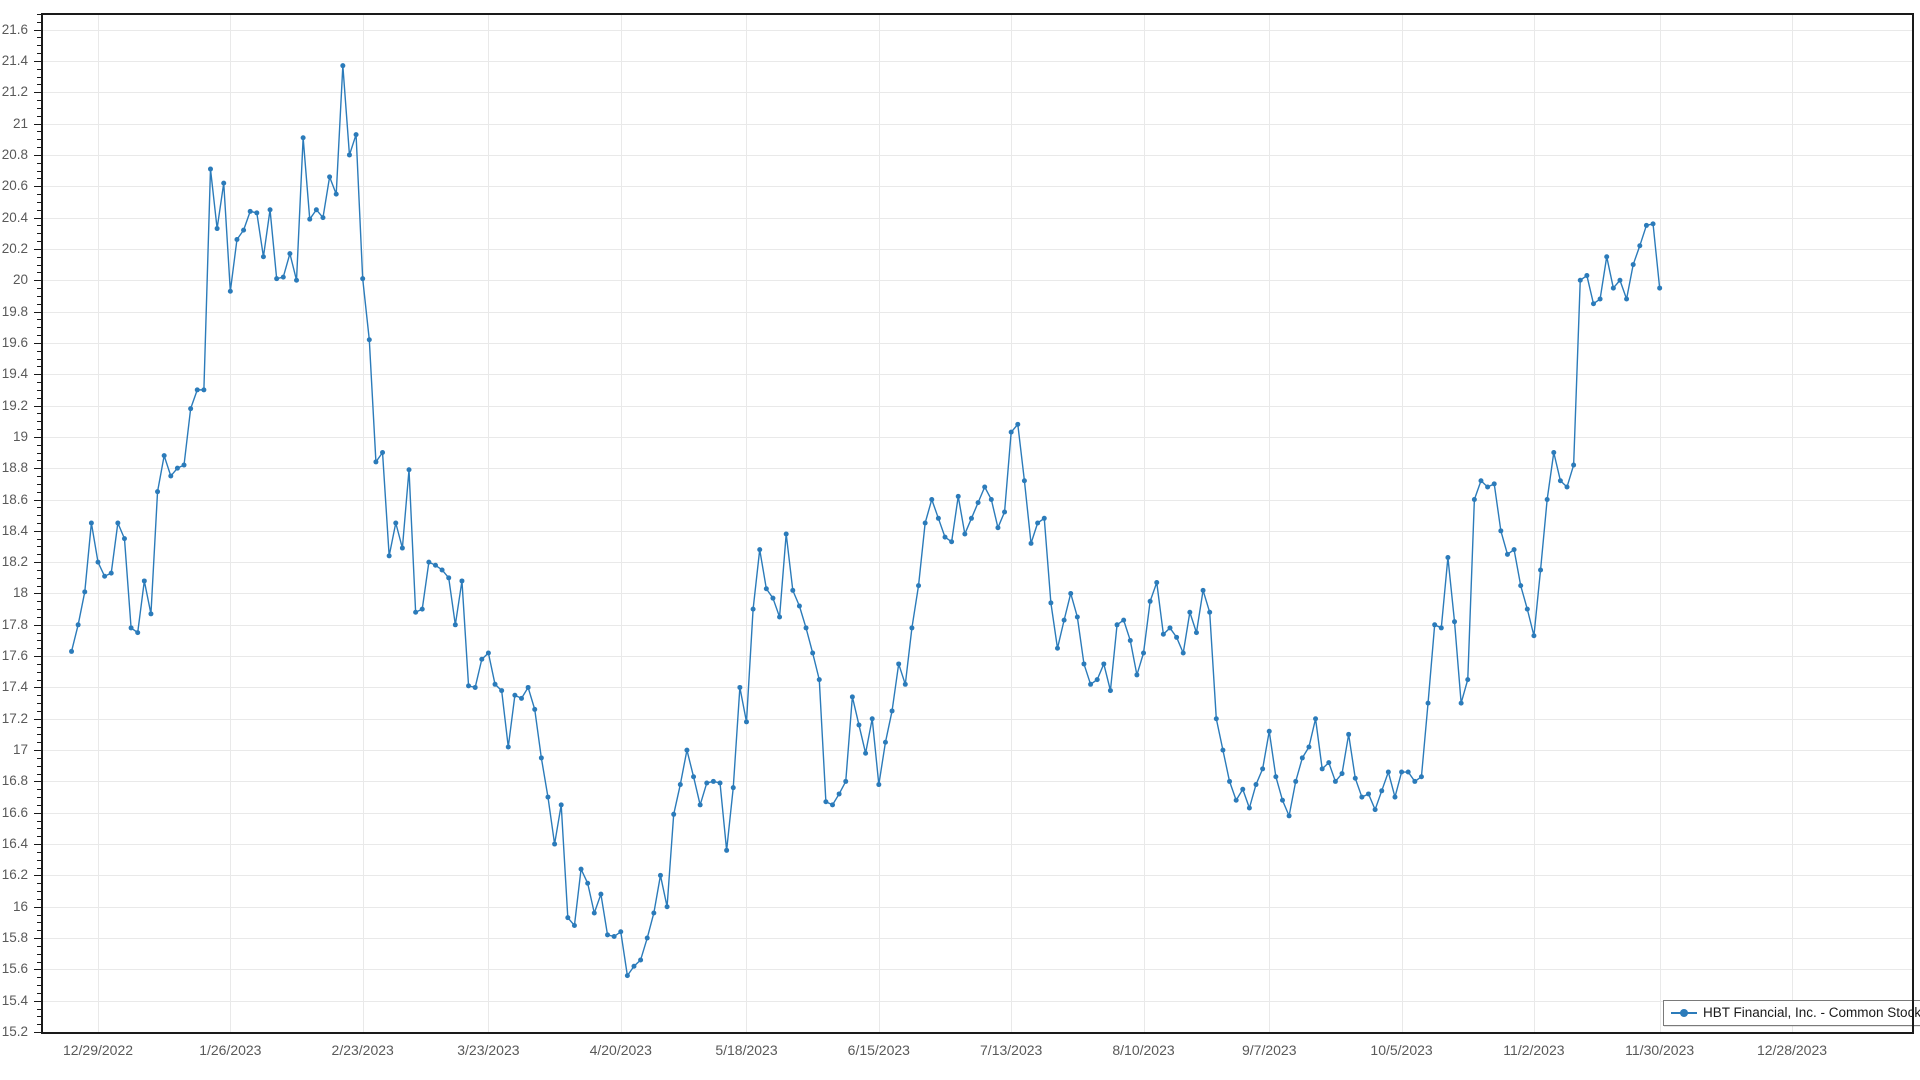  What do you see at coordinates (14, 875) in the screenshot?
I see `y-axis-tick-label: 16.2` at bounding box center [14, 875].